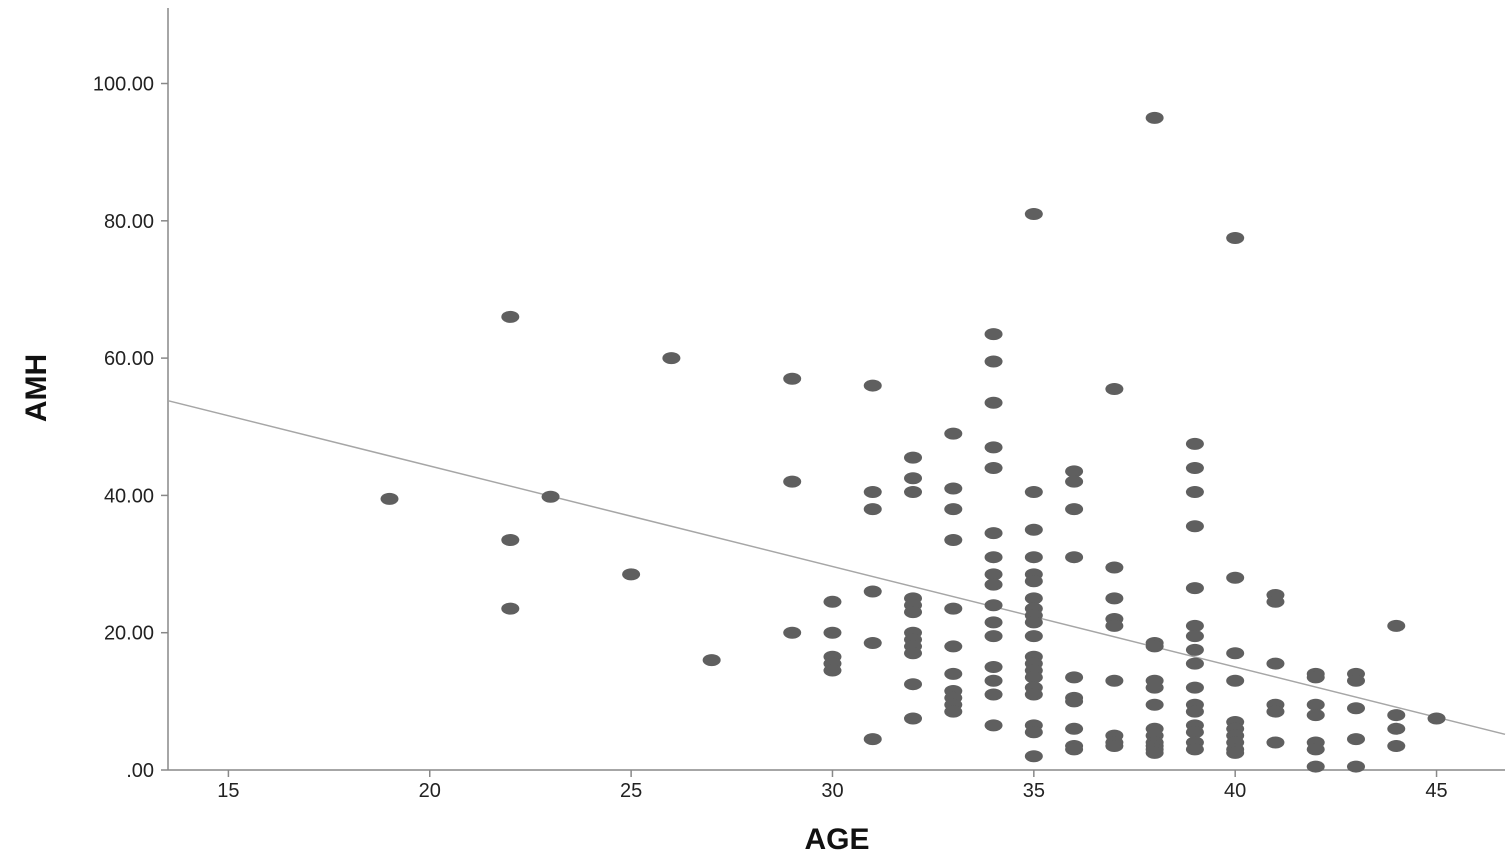  Describe the element at coordinates (140, 771) in the screenshot. I see `y-tick-label: .00` at that location.